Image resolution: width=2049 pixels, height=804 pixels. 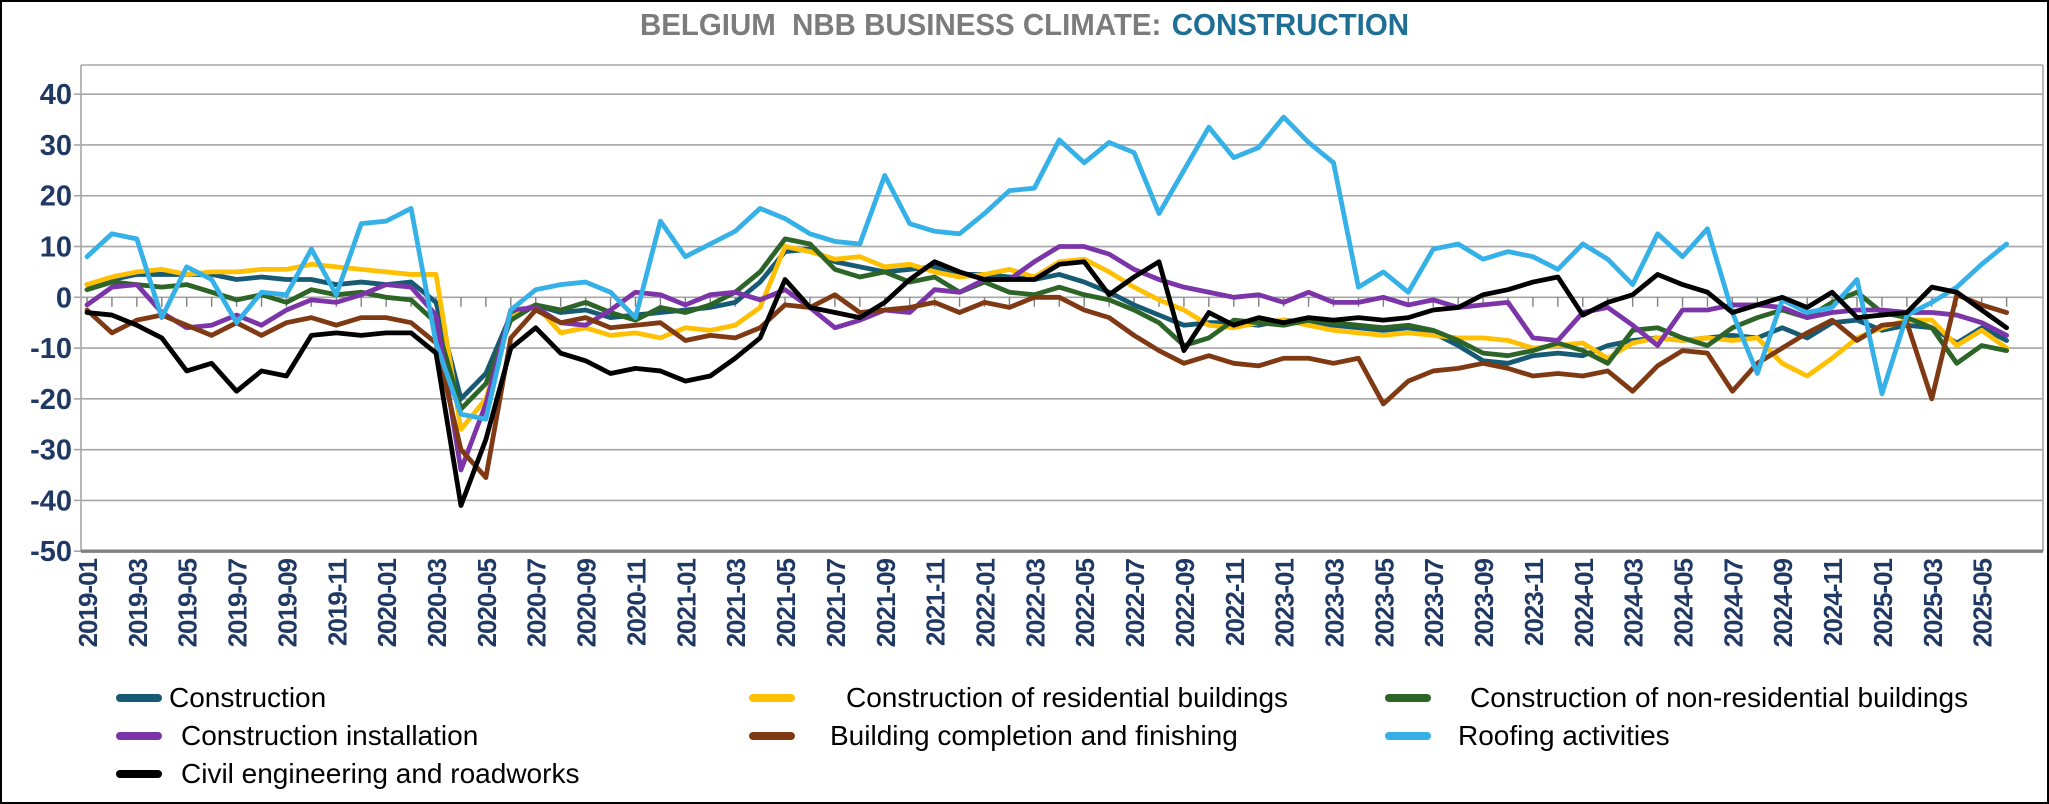 I want to click on x-tick-label: 2023-05, so click(x=1384, y=602).